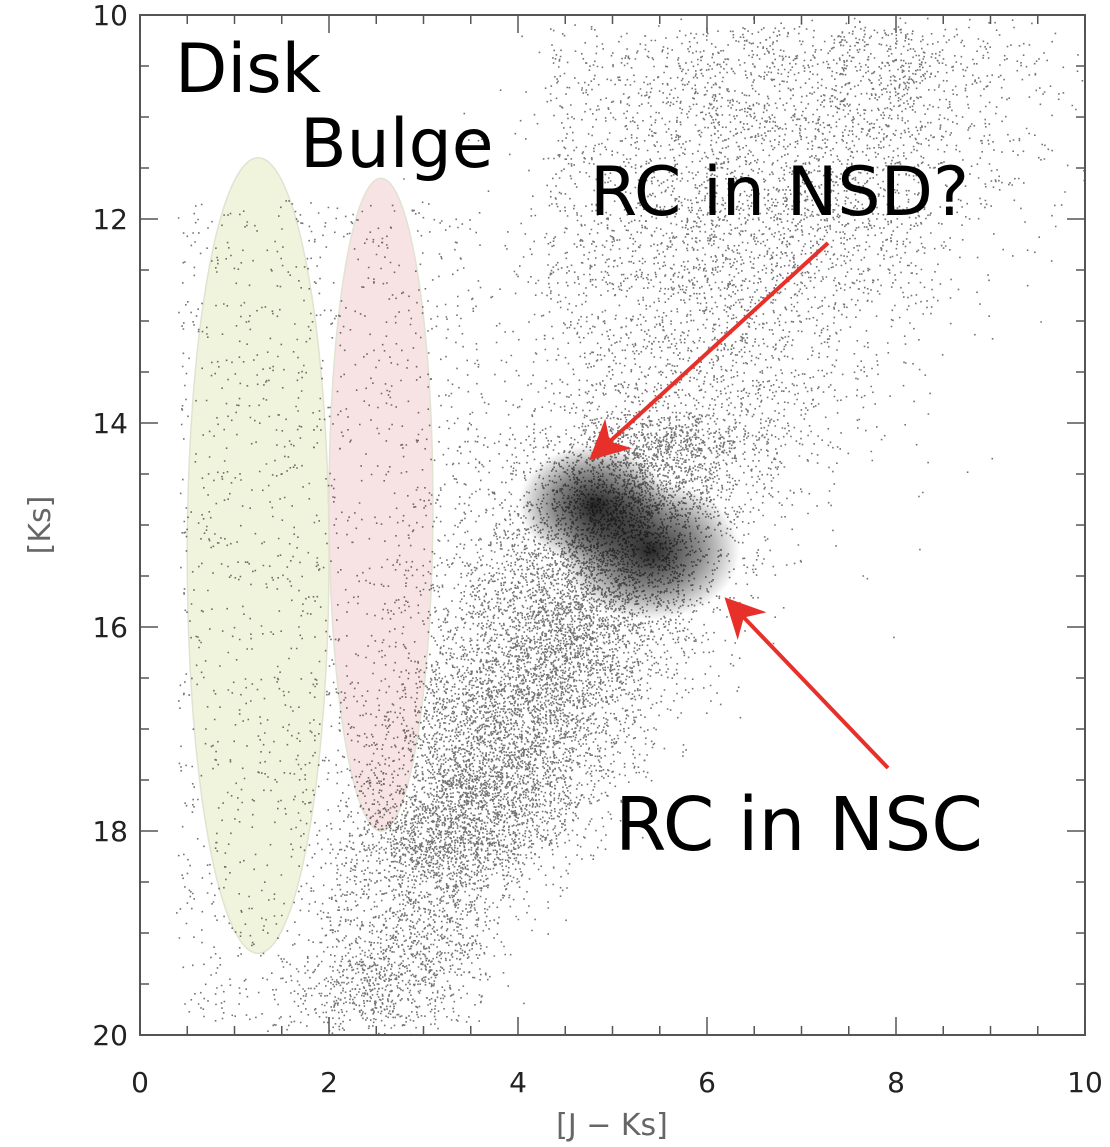 Image resolution: width=1110 pixels, height=1147 pixels. What do you see at coordinates (40, 525) in the screenshot?
I see `y-axis-title: [Ks]` at bounding box center [40, 525].